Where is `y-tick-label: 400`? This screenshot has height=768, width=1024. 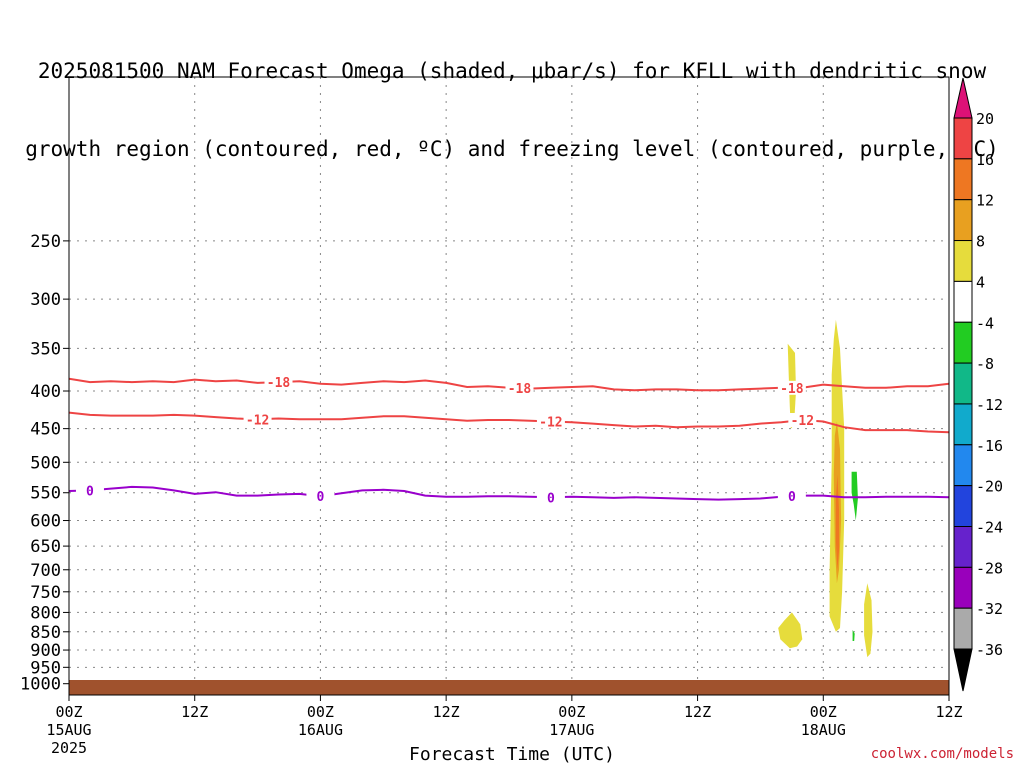 y-tick-label: 400 is located at coordinates (45, 392).